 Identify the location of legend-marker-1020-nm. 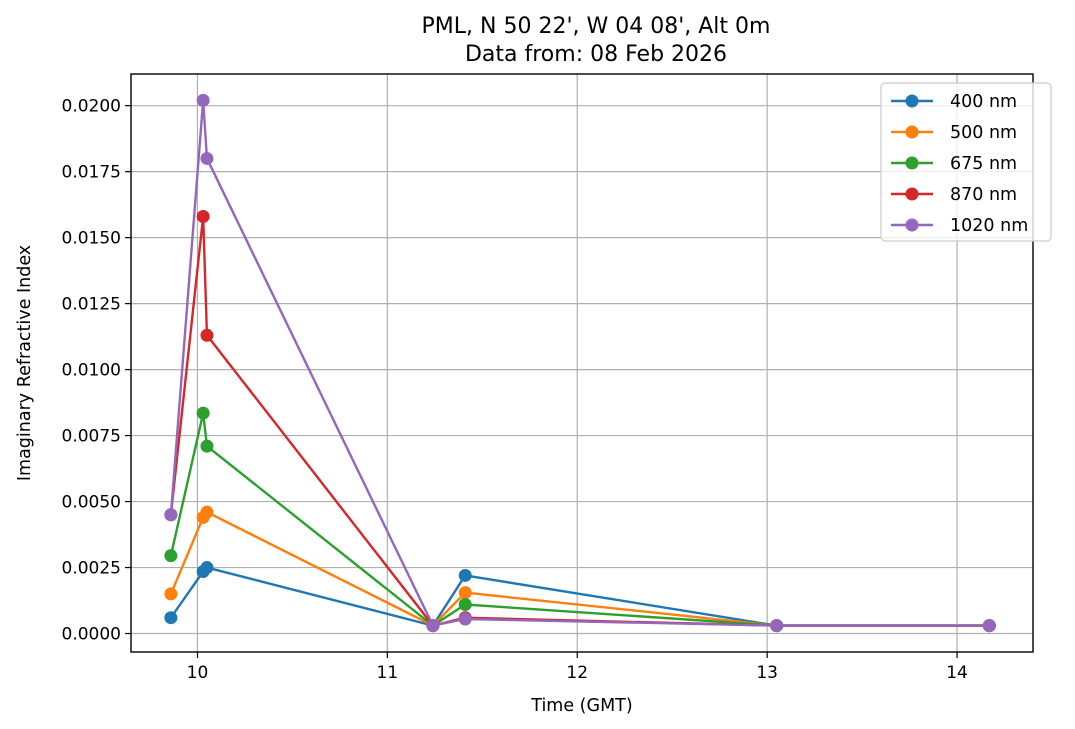
(912, 225).